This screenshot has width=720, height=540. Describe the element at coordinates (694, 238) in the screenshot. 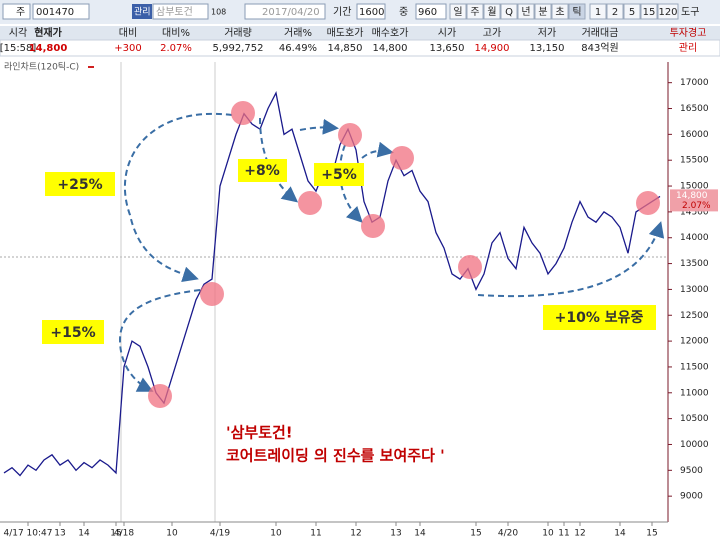

I see `y-tick-label: 14000` at that location.